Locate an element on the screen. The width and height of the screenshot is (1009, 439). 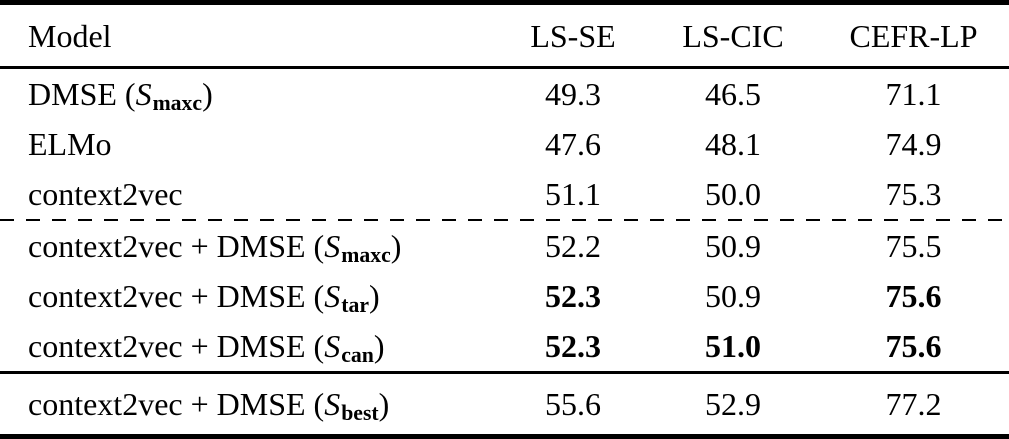
metric-value: 47.6 is located at coordinates (573, 144).